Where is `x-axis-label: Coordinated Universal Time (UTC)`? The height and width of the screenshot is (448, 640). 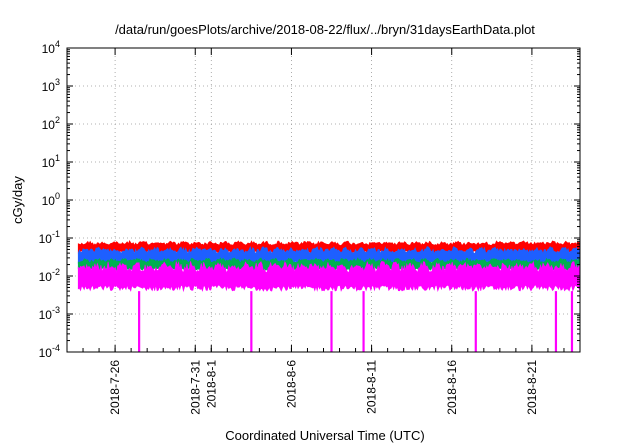
x-axis-label: Coordinated Universal Time (UTC) is located at coordinates (324, 435).